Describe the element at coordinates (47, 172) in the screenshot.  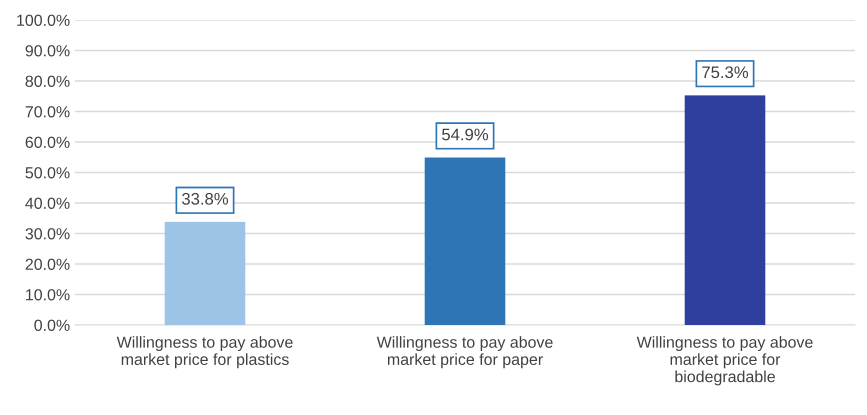
I see `y-tick-label: 50.0%` at that location.